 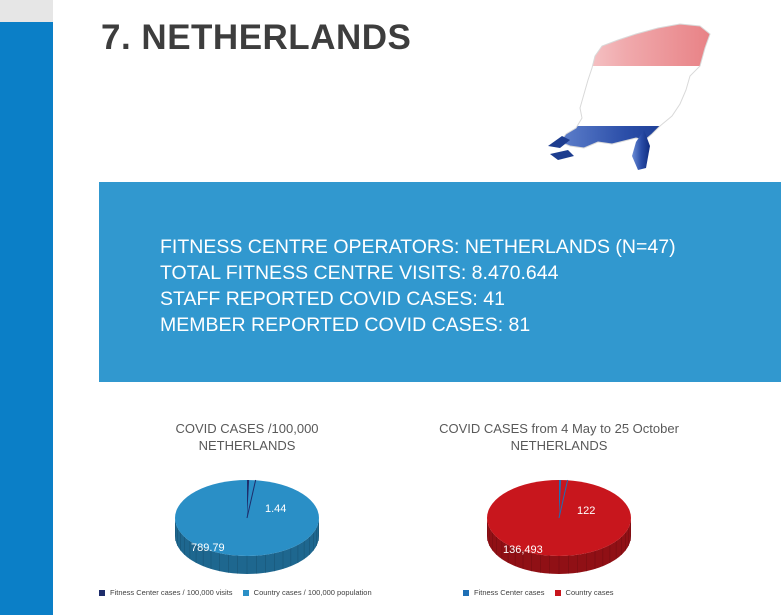 What do you see at coordinates (247, 526) in the screenshot?
I see `pie-chart: 1.44 789.79` at bounding box center [247, 526].